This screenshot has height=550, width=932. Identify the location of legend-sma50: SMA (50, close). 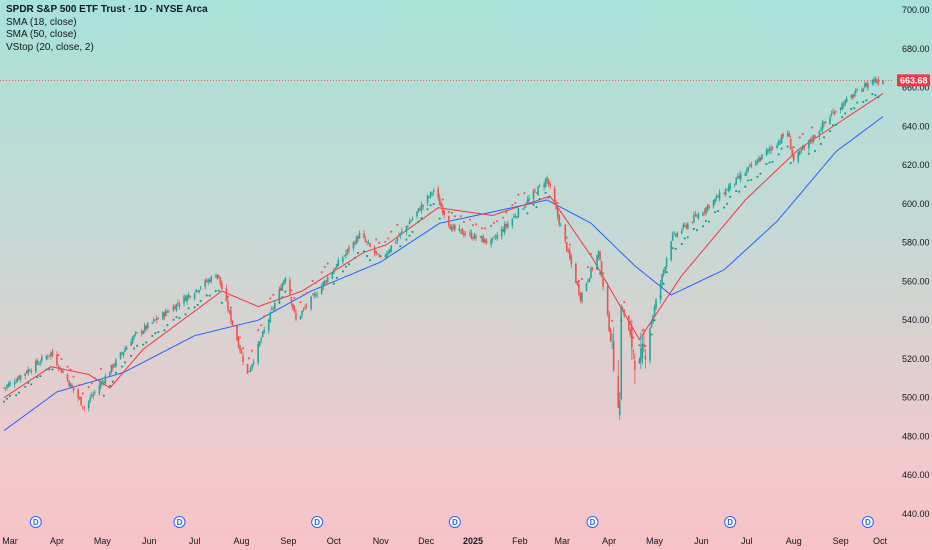
(41, 34).